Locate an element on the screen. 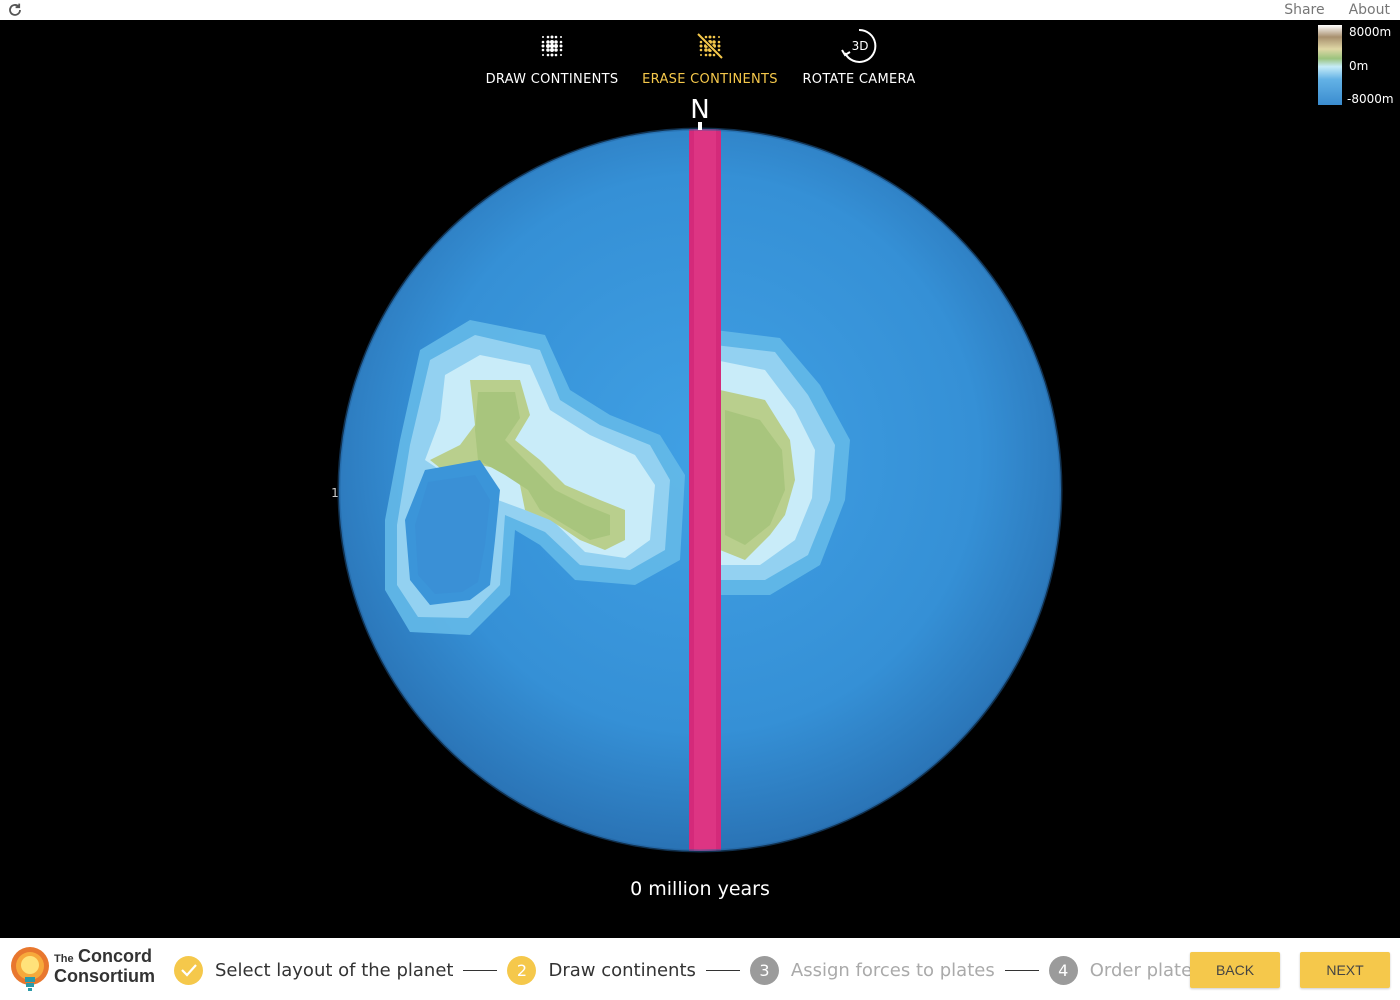 This screenshot has width=1400, height=1000. side-marker: 1 is located at coordinates (335, 493).